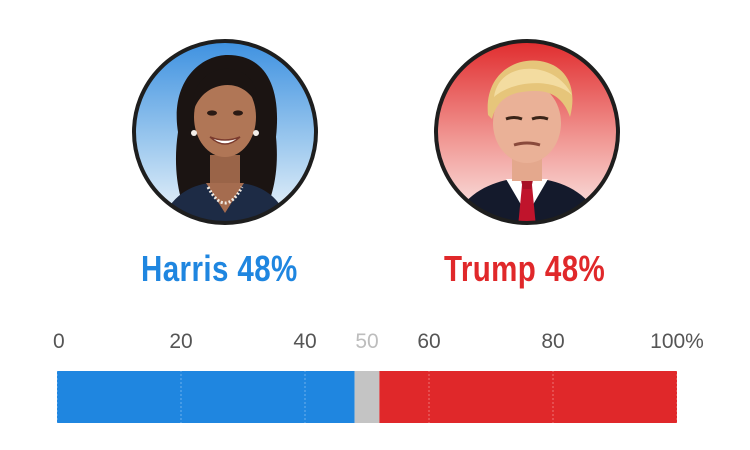  What do you see at coordinates (525, 268) in the screenshot?
I see `trump-label: Trump 48%` at bounding box center [525, 268].